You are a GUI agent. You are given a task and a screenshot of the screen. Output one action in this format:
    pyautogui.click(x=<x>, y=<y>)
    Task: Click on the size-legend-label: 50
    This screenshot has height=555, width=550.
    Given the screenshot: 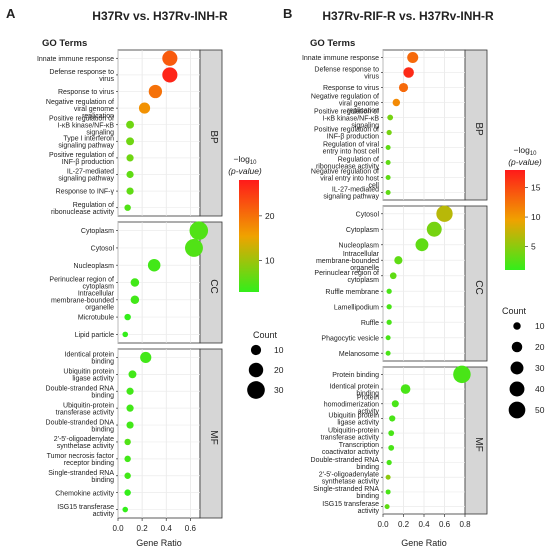 What is the action you would take?
    pyautogui.click(x=540, y=410)
    